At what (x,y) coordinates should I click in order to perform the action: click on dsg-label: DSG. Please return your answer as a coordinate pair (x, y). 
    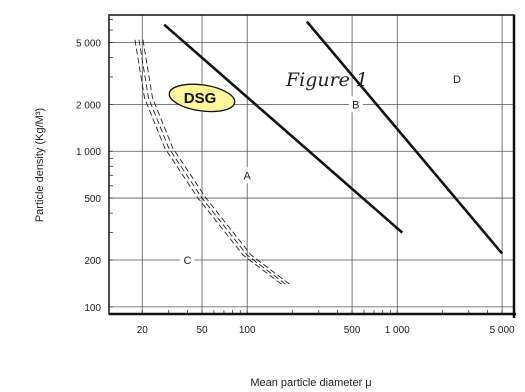
    Looking at the image, I should click on (200, 98).